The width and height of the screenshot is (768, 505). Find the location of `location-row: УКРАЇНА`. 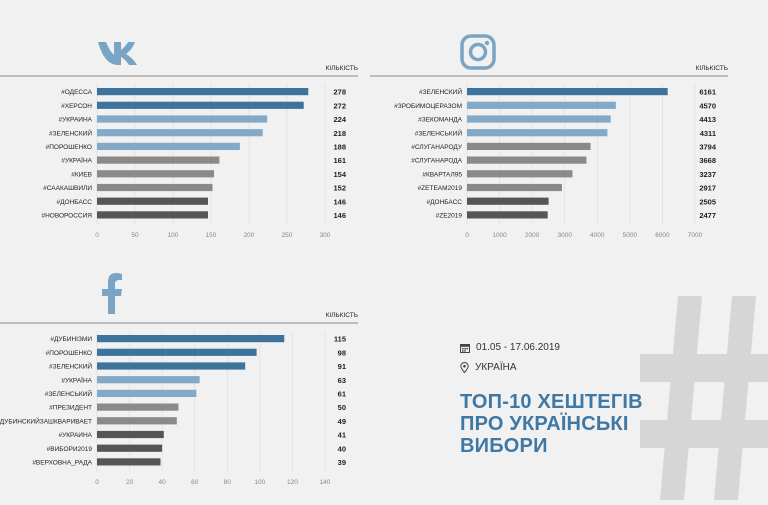

location-row: УКРАЇНА is located at coordinates (580, 367).